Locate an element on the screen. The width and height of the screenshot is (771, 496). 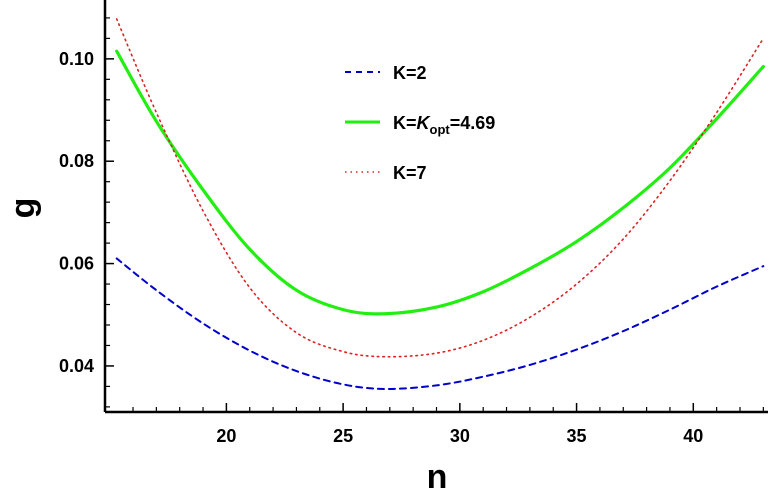
y-tick-label: 0.06 is located at coordinates (76, 264).